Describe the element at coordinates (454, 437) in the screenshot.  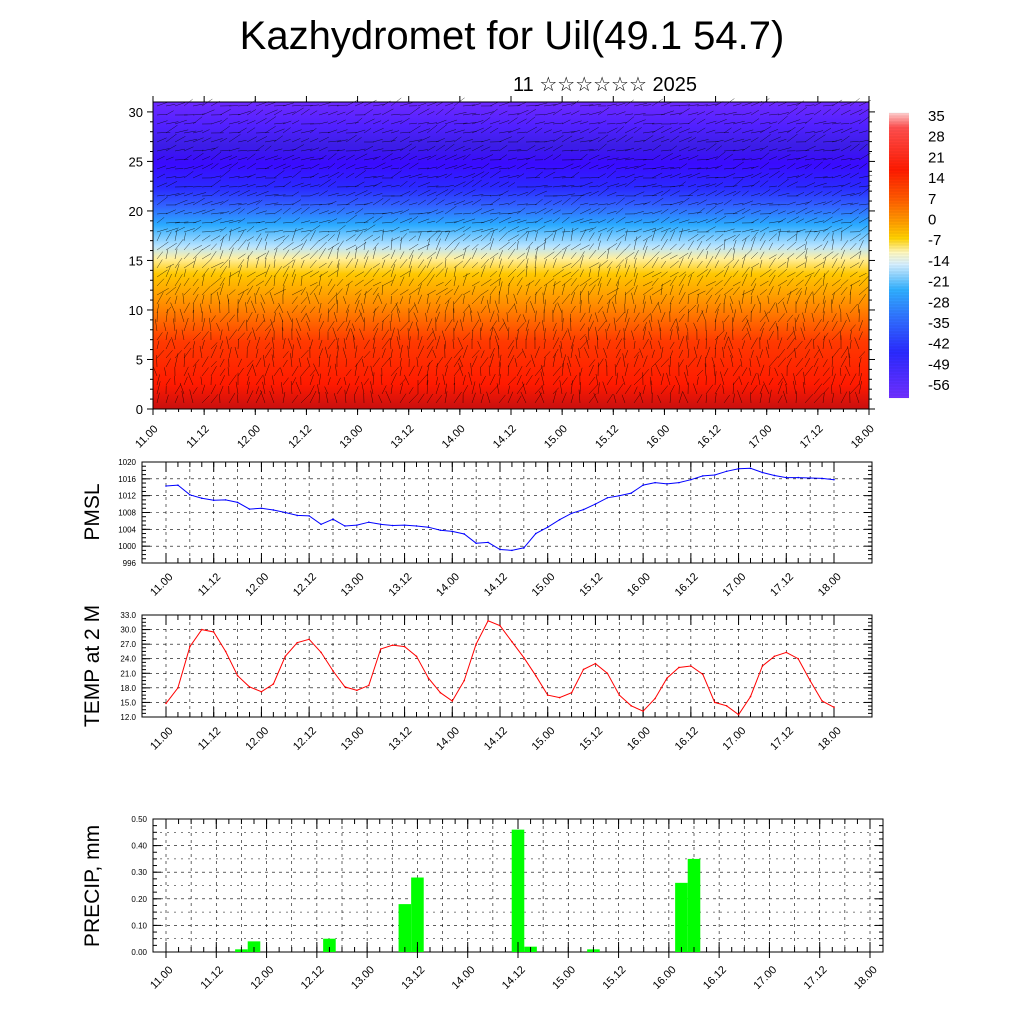
I see `heatmap-x-tick-label: 14.00` at that location.